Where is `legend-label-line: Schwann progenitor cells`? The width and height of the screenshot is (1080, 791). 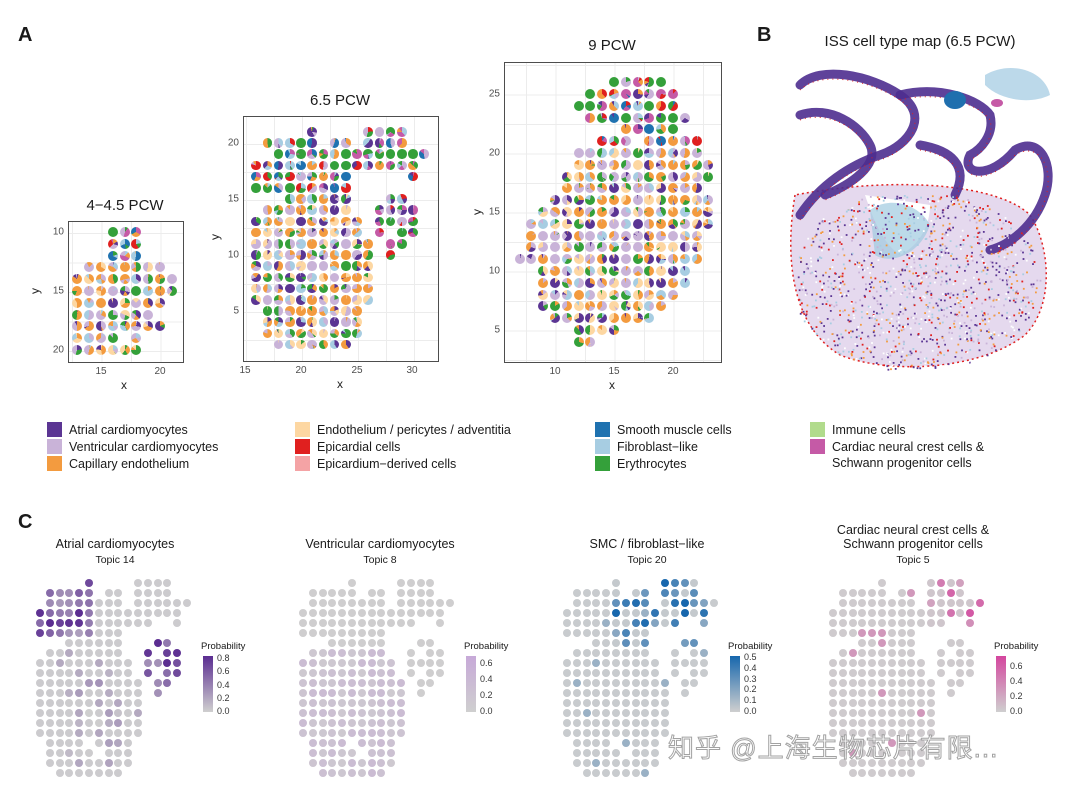 legend-label-line: Schwann progenitor cells is located at coordinates (902, 463).